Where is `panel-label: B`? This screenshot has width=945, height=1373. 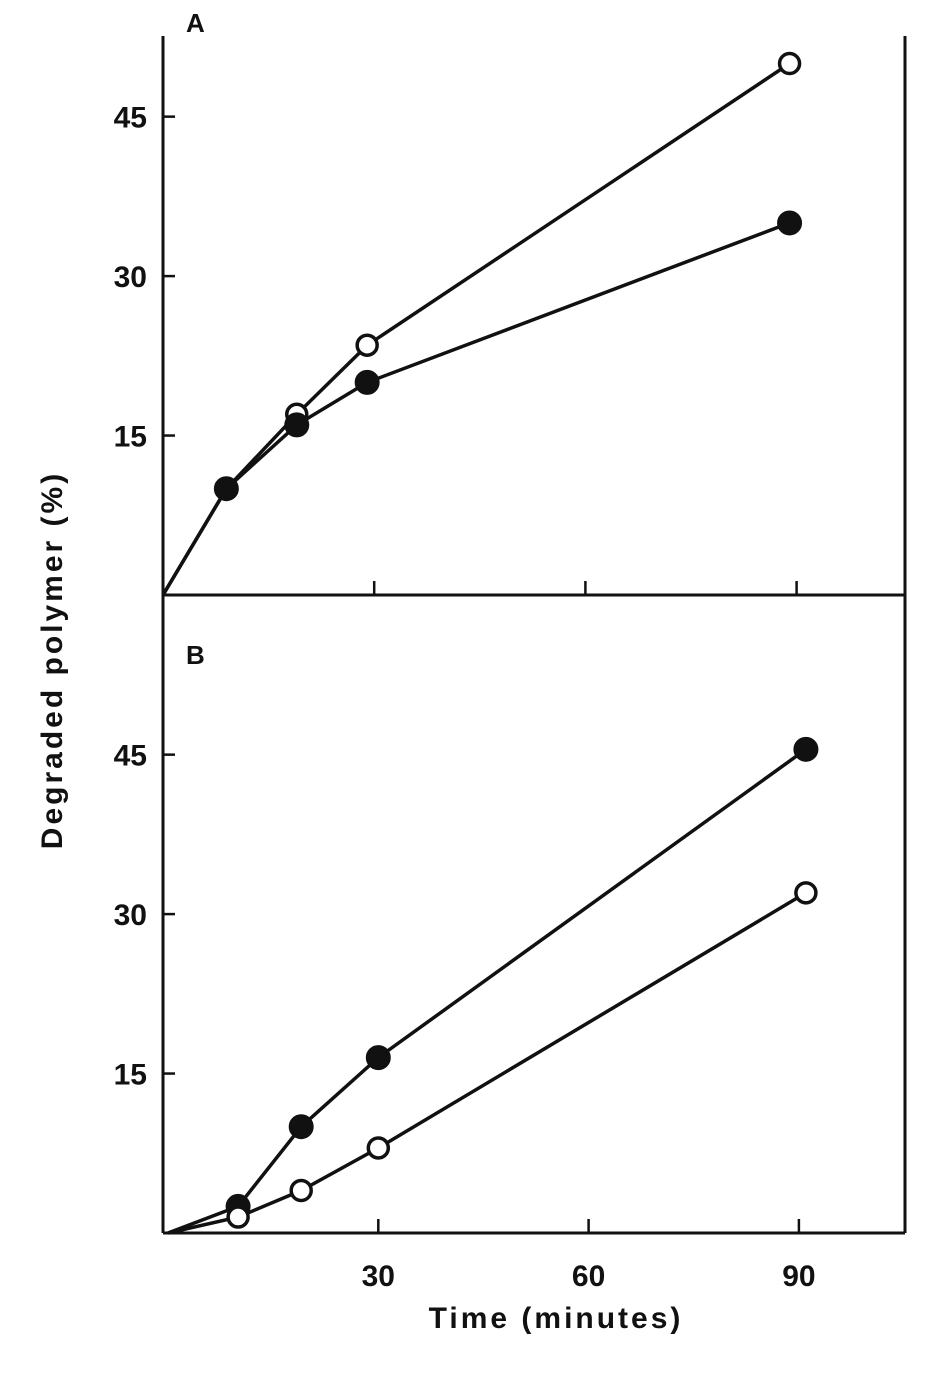
panel-label: B is located at coordinates (195, 655).